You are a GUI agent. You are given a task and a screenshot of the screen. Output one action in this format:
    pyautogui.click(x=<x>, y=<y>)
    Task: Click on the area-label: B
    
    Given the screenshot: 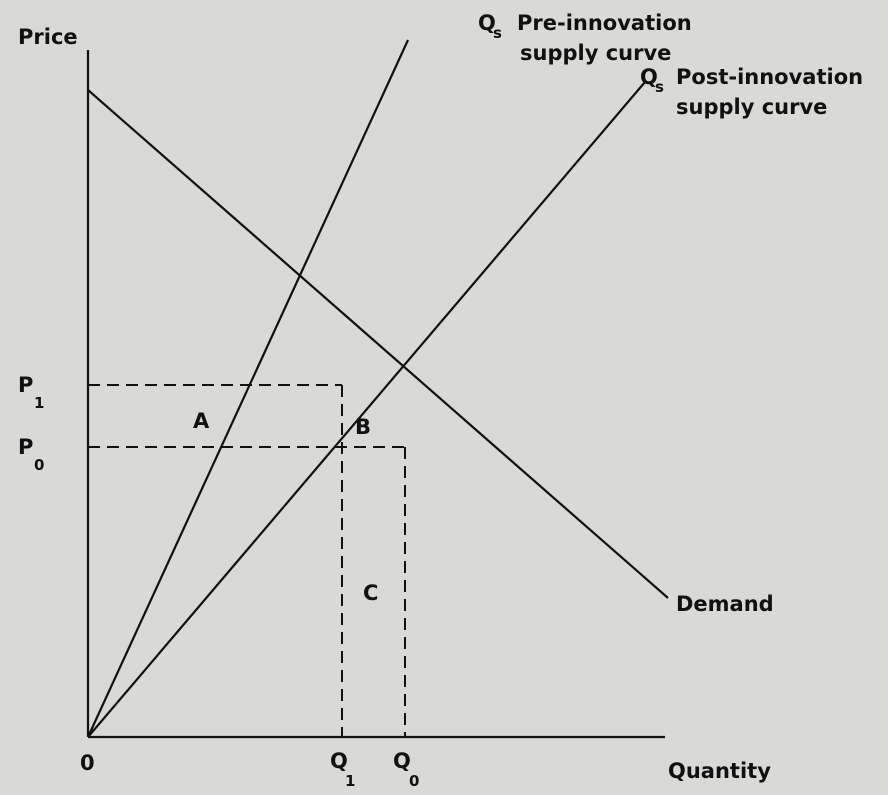 What is the action you would take?
    pyautogui.click(x=363, y=427)
    